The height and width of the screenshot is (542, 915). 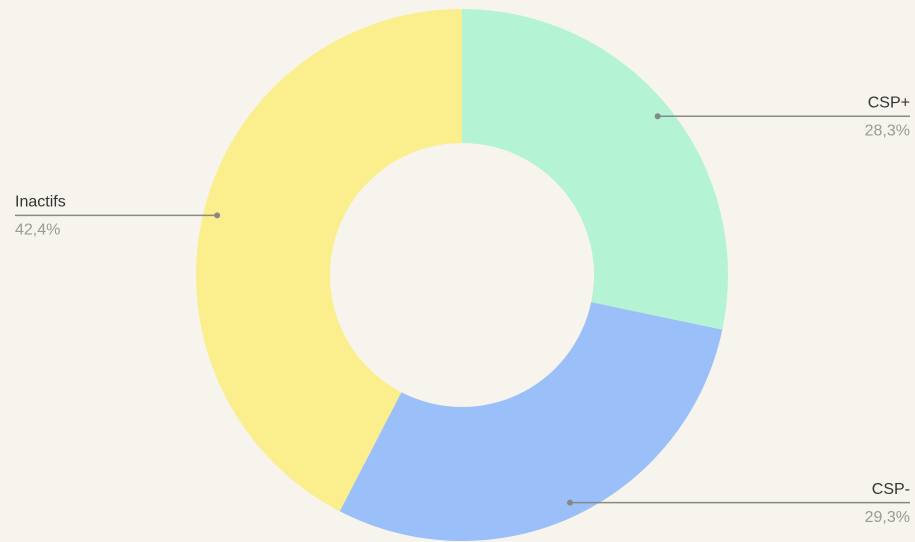 What do you see at coordinates (887, 130) in the screenshot?
I see `slice-value: 28,3%` at bounding box center [887, 130].